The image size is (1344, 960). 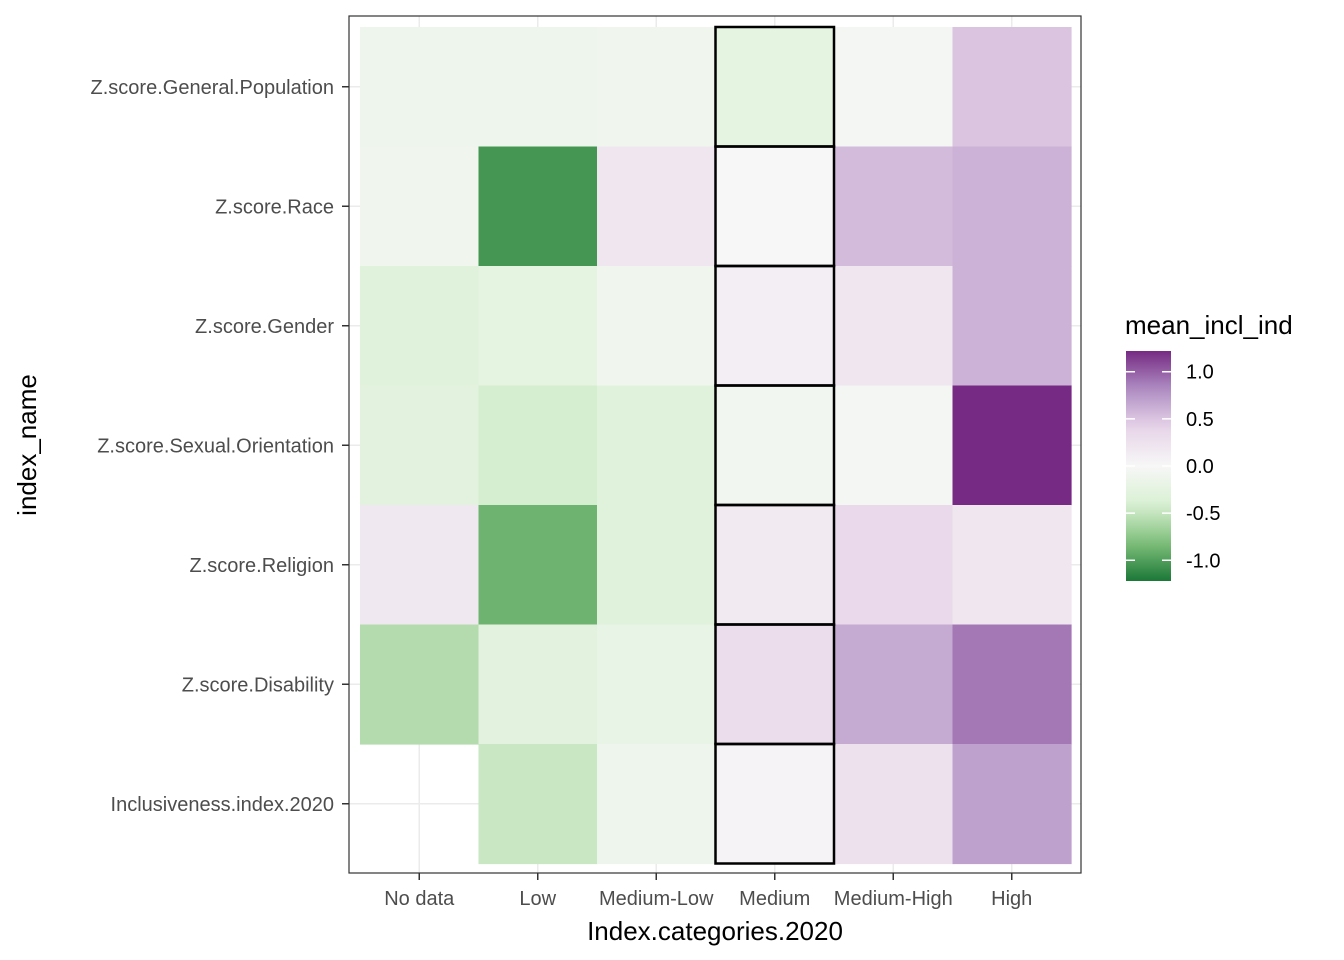 What do you see at coordinates (656, 899) in the screenshot?
I see `x-tick-label: Medium-Low` at bounding box center [656, 899].